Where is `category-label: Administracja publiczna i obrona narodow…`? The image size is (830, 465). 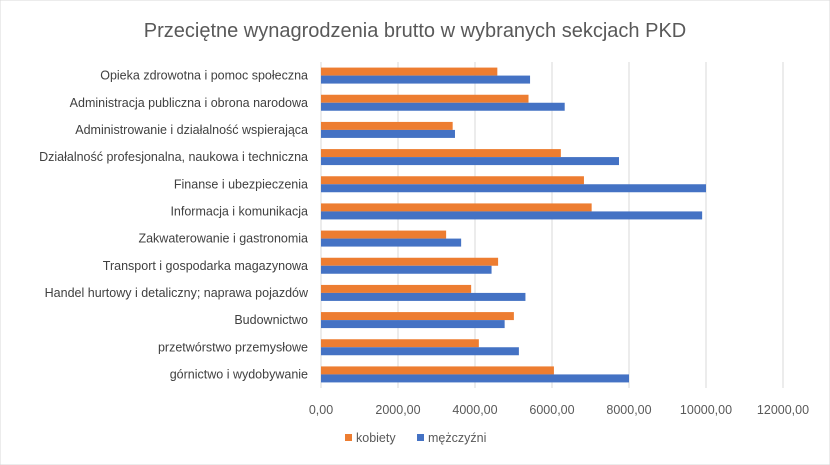
category-label: Administracja publiczna i obrona narodow… is located at coordinates (189, 103).